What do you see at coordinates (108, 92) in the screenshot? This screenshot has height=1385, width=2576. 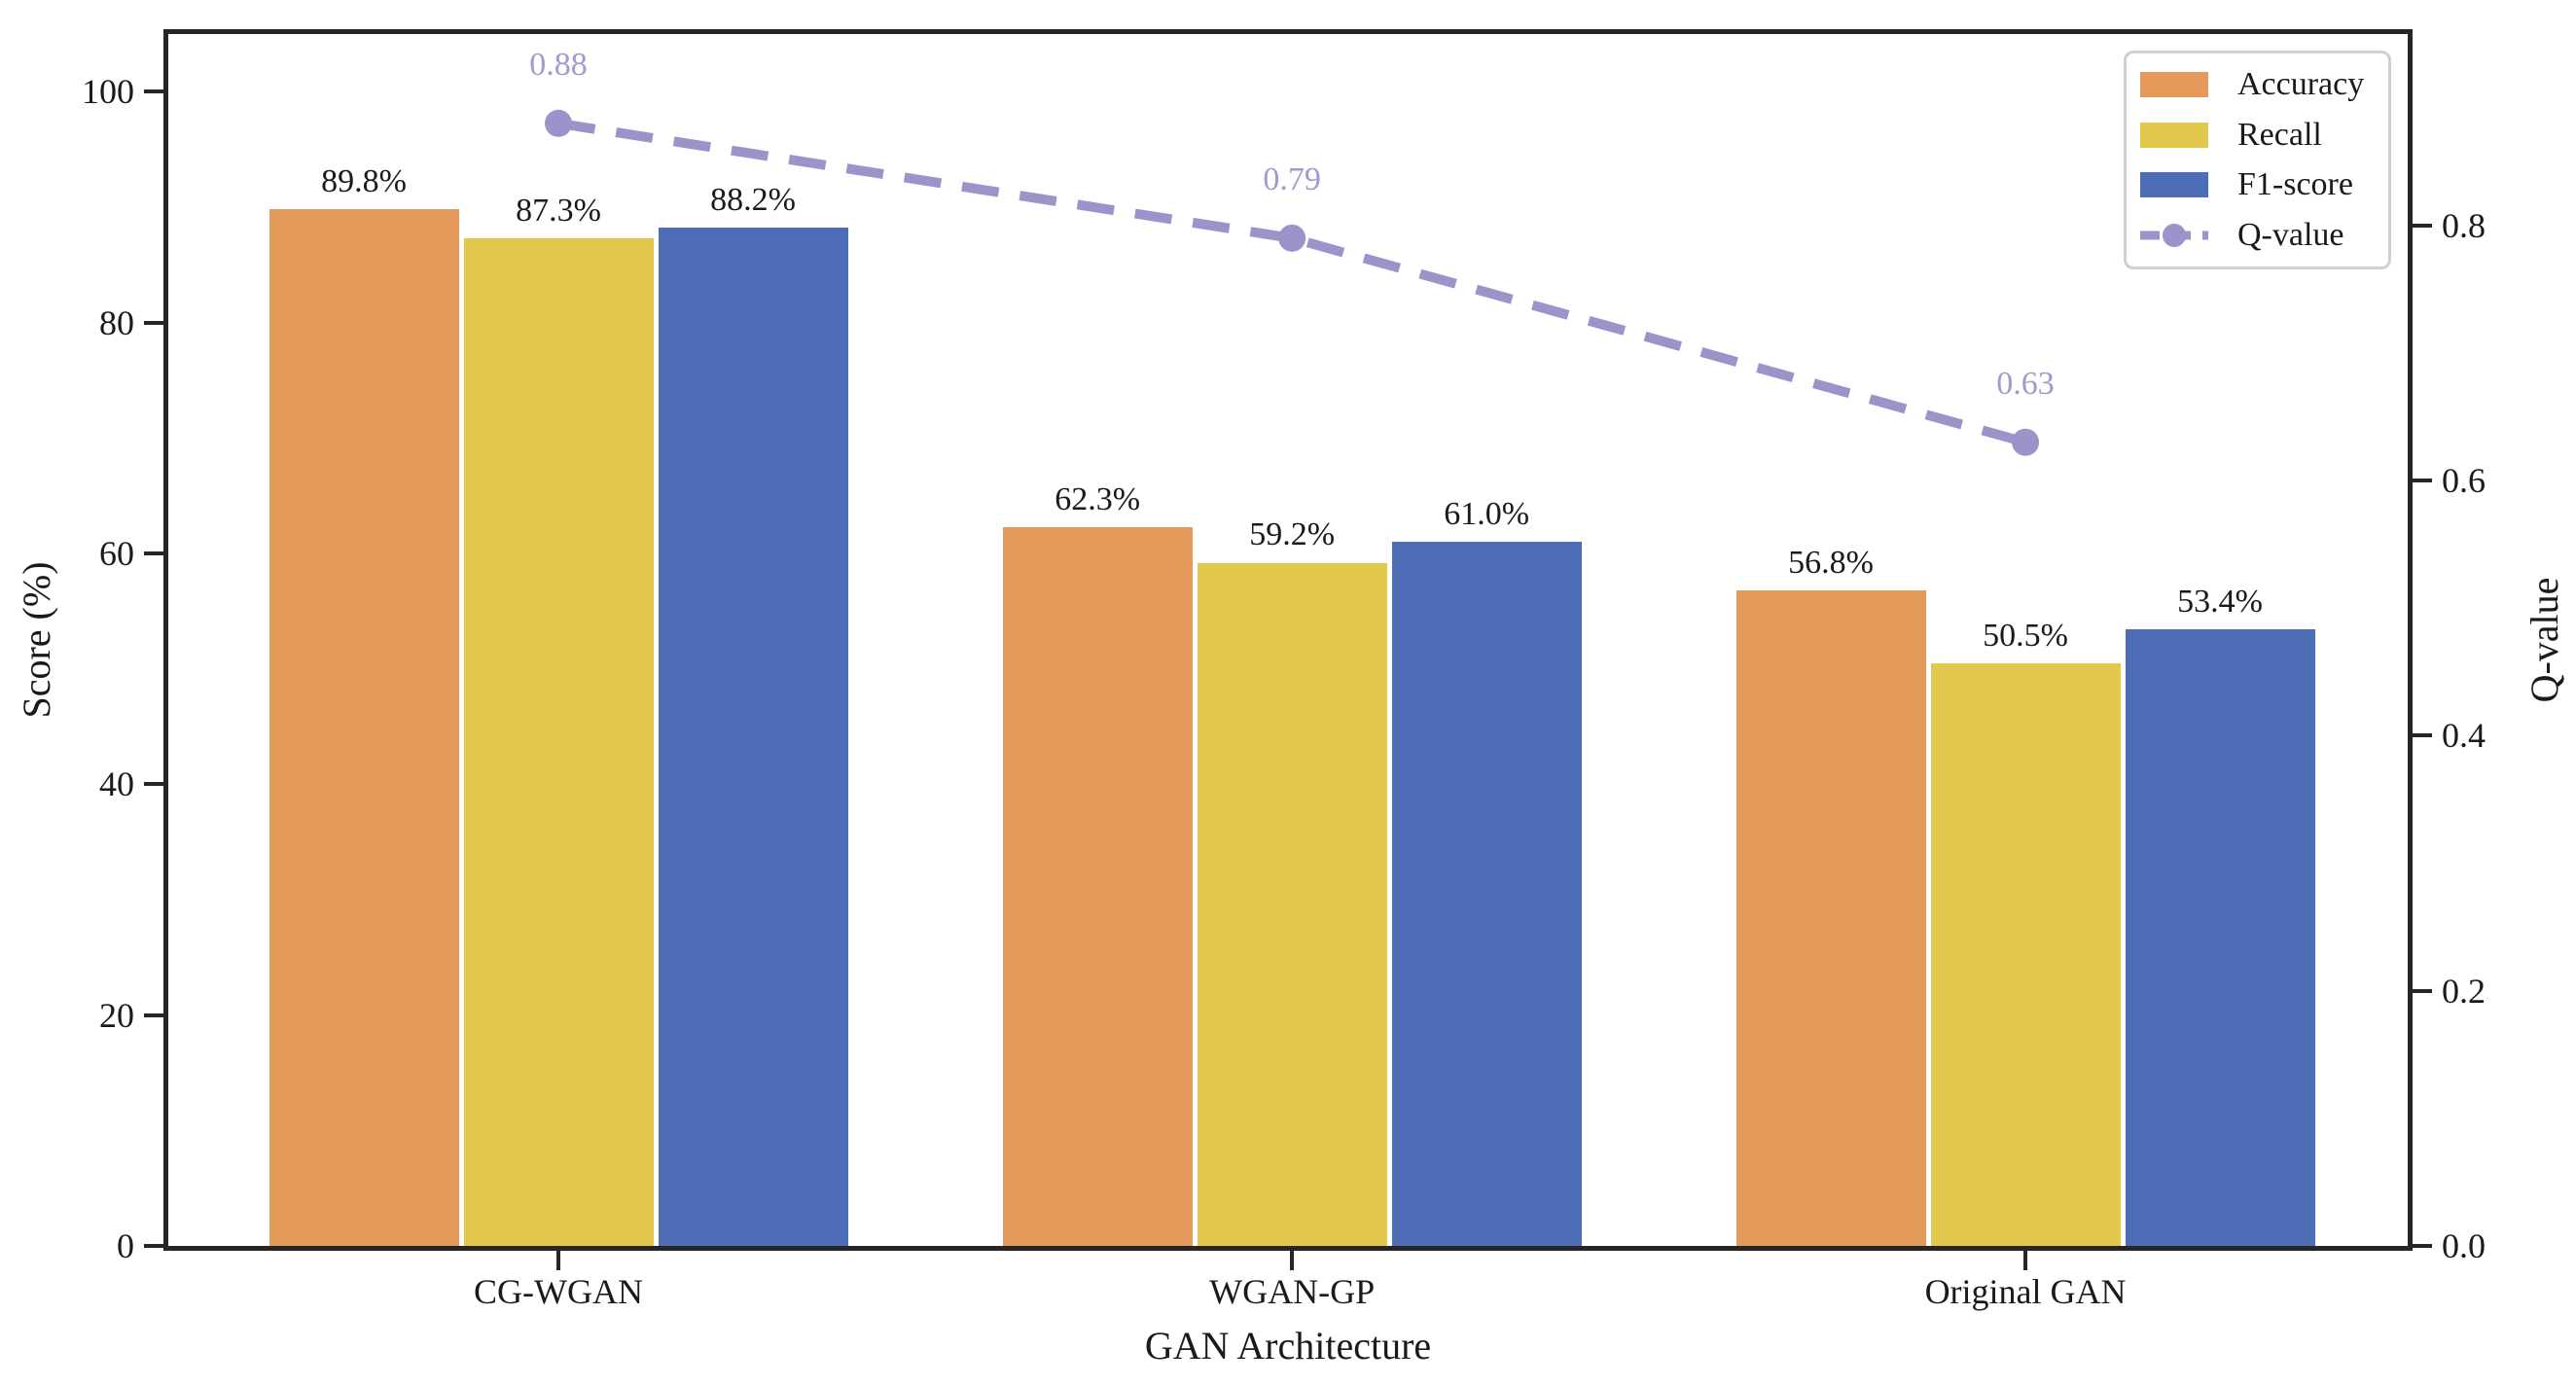 I see `y-axis-left-tick-label: 100` at bounding box center [108, 92].